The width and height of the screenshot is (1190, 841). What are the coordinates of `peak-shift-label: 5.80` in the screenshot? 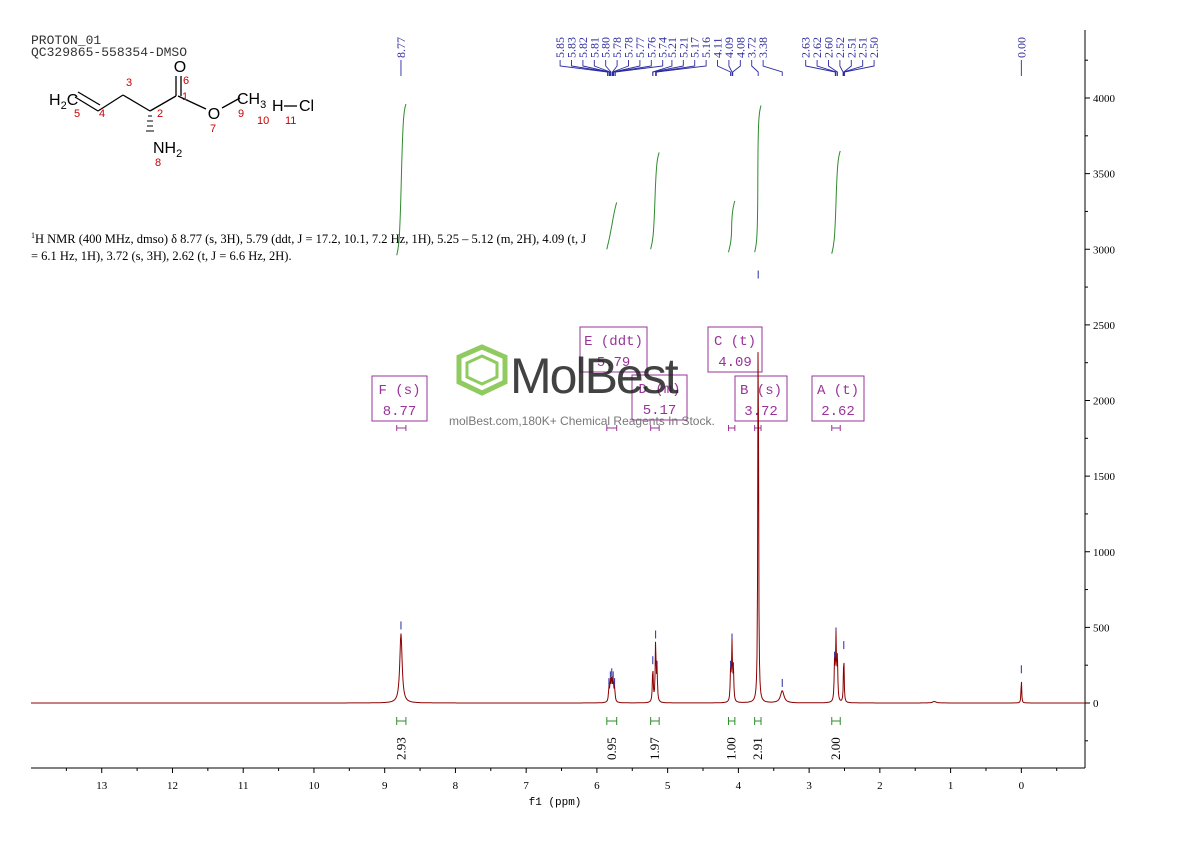 It's located at (606, 47).